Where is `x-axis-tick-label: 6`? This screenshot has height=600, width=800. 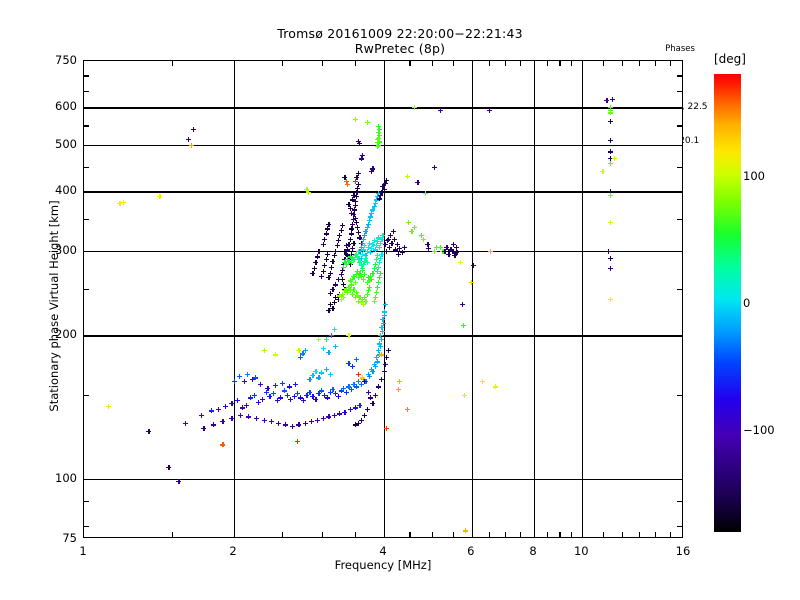 x-axis-tick-label: 6 is located at coordinates (471, 551).